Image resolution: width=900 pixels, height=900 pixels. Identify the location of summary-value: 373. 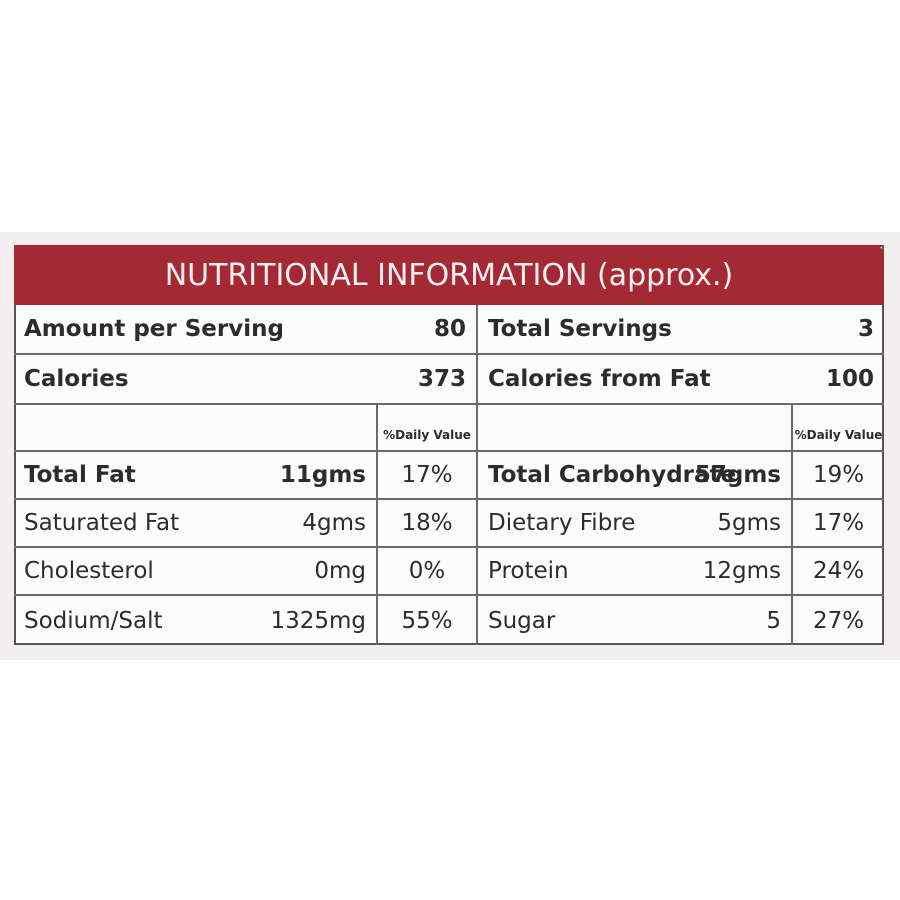
(246, 380).